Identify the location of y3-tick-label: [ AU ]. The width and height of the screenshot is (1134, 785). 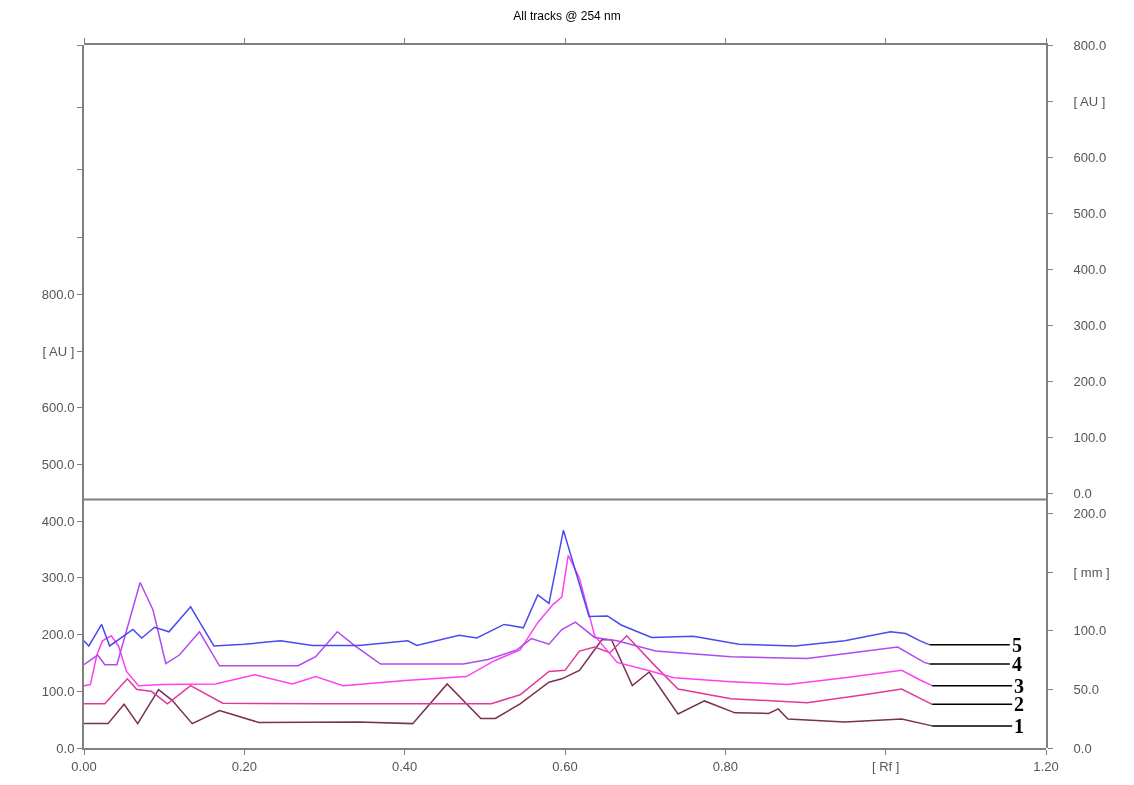
(1089, 101).